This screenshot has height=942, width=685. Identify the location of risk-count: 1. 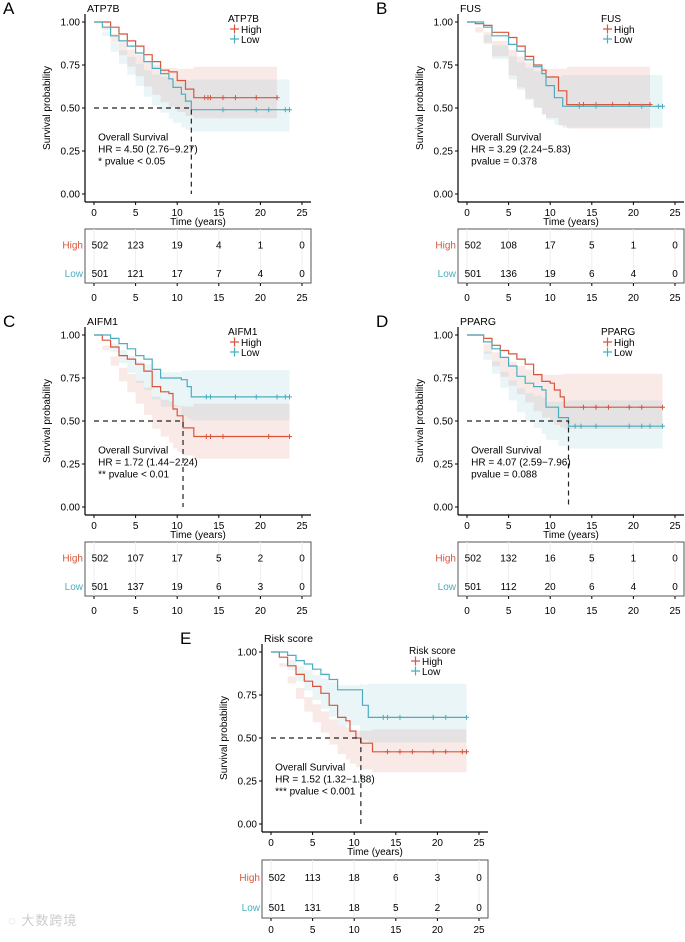
(261, 246).